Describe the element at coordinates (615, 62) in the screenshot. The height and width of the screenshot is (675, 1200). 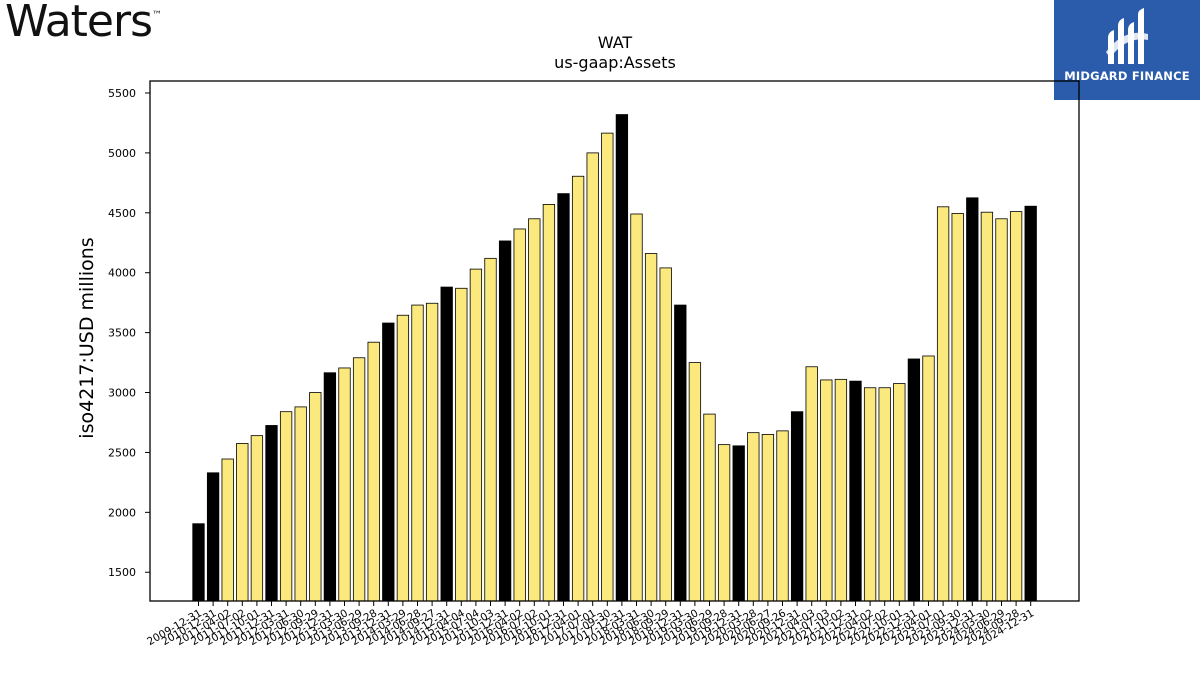
I see `chart-subtitle: us-gaap:Assets` at that location.